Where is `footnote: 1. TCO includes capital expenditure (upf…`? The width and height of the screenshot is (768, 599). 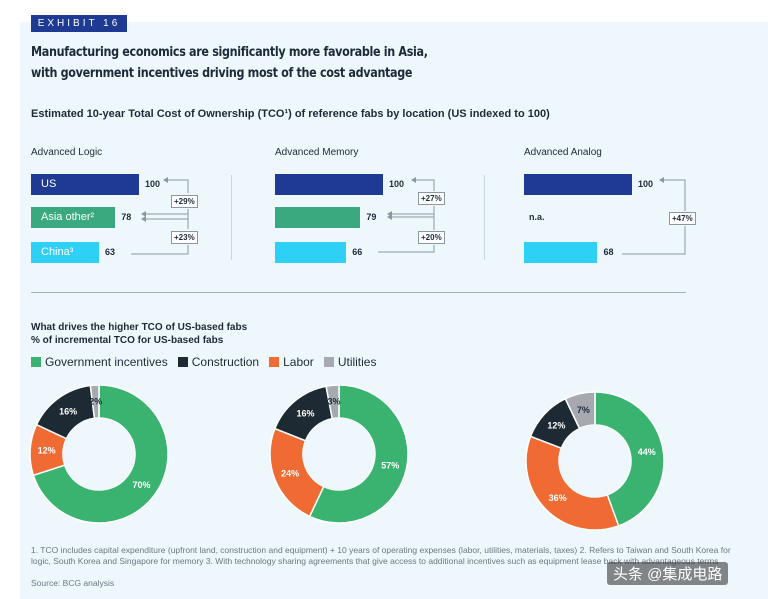
footnote: 1. TCO includes capital expenditure (upf… is located at coordinates (381, 555).